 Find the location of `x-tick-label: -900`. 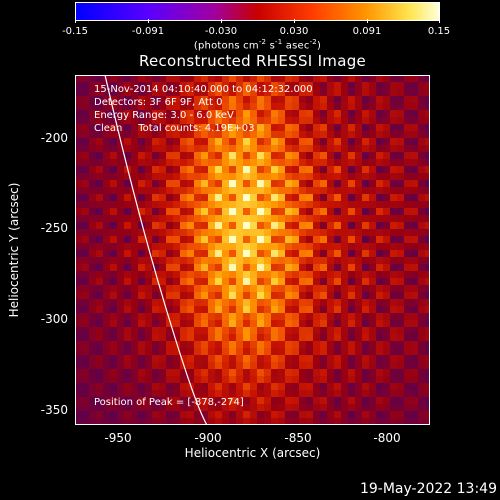

x-tick-label: -900 is located at coordinates (208, 438).